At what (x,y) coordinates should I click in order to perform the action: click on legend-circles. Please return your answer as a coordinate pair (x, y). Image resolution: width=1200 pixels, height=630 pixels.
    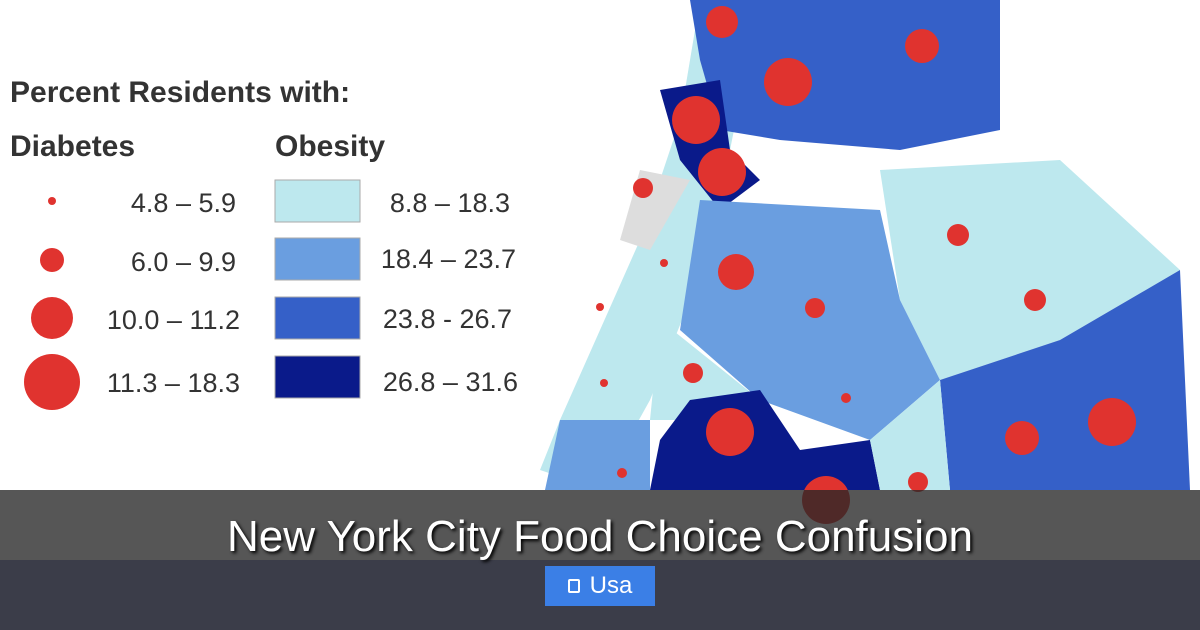
    Looking at the image, I should click on (52, 303).